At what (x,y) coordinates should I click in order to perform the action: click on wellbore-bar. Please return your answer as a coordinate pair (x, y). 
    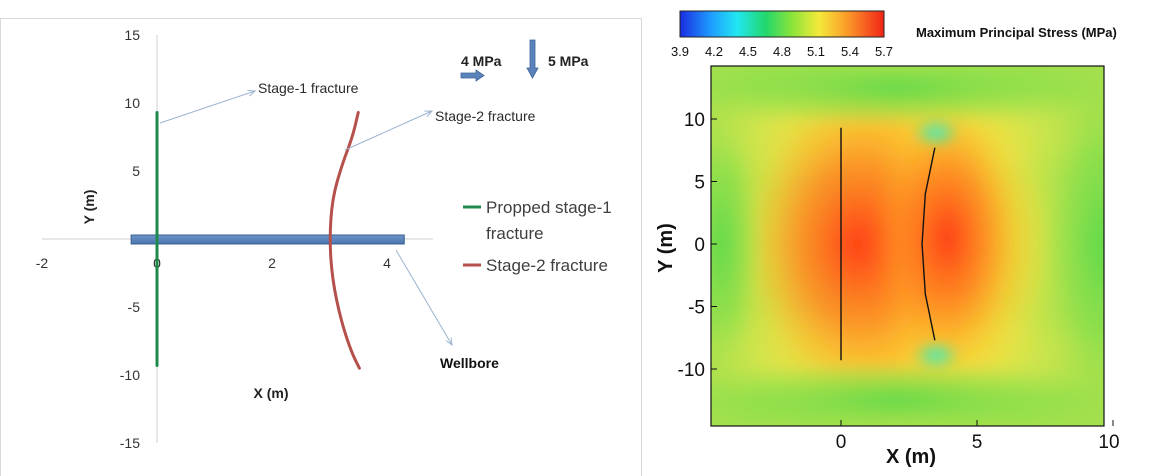
    Looking at the image, I should click on (267, 239).